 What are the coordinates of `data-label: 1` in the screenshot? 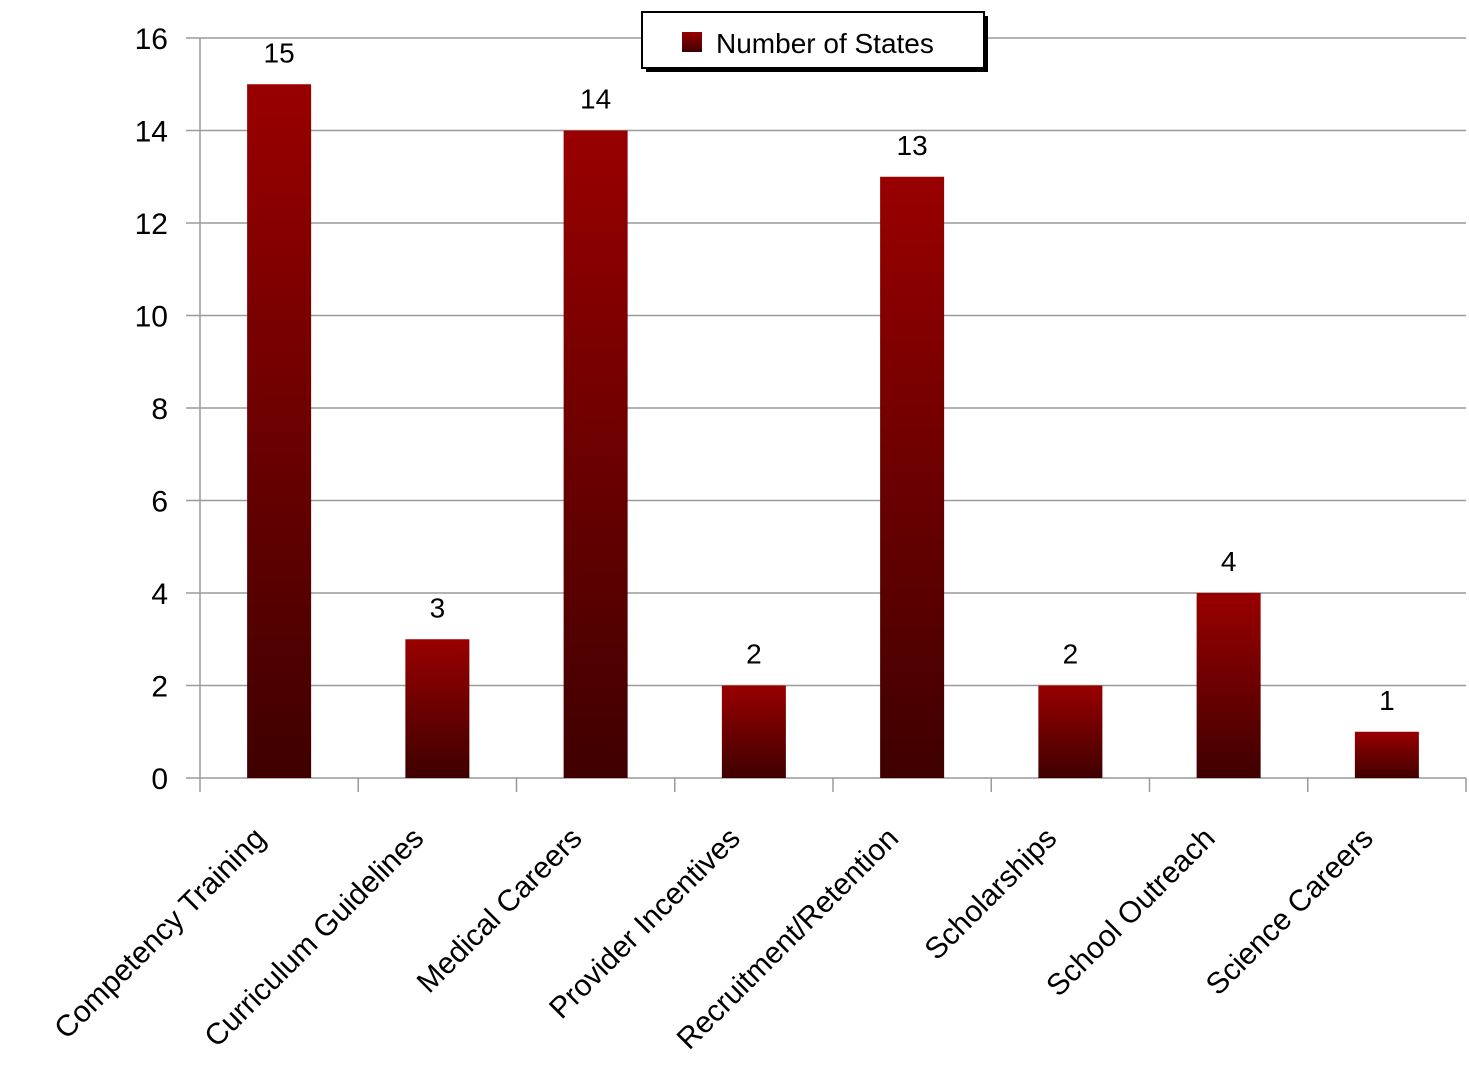 It's located at (1387, 700).